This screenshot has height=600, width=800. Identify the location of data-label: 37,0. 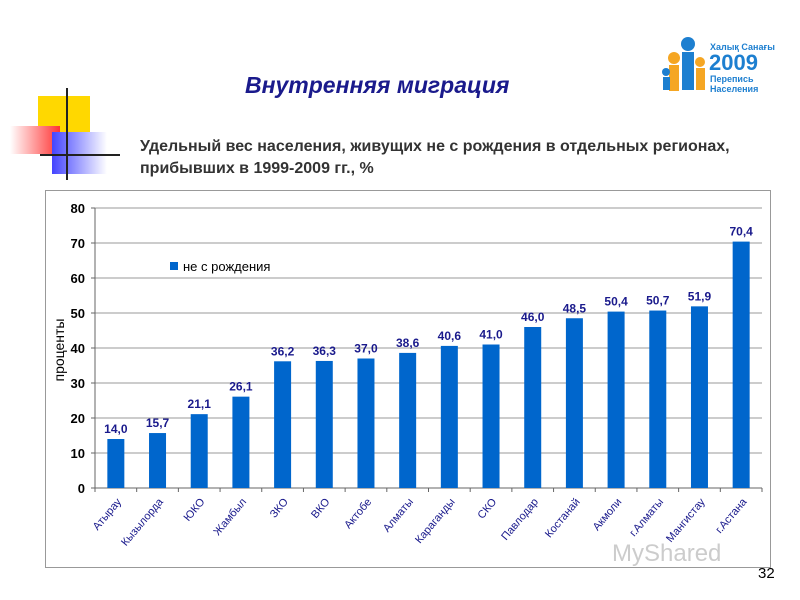
(366, 349).